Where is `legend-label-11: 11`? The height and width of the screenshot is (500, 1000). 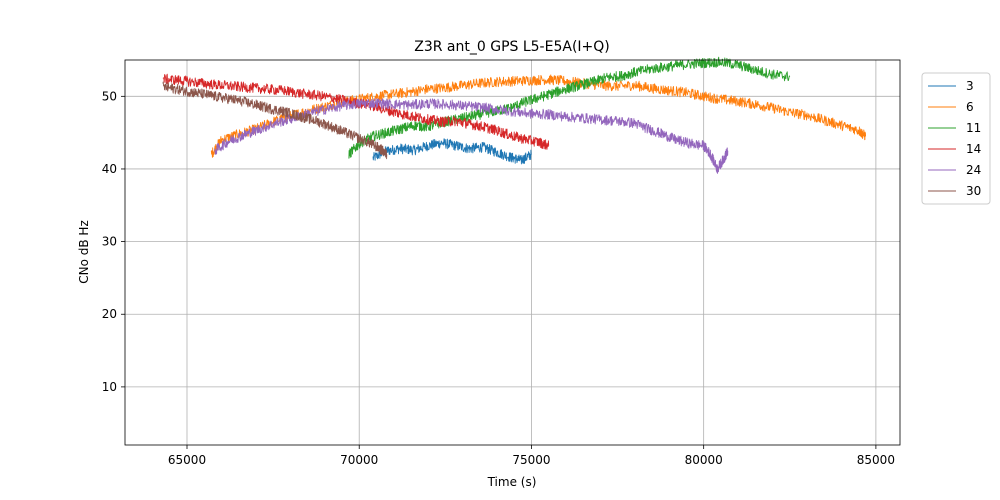 legend-label-11: 11 is located at coordinates (973, 128).